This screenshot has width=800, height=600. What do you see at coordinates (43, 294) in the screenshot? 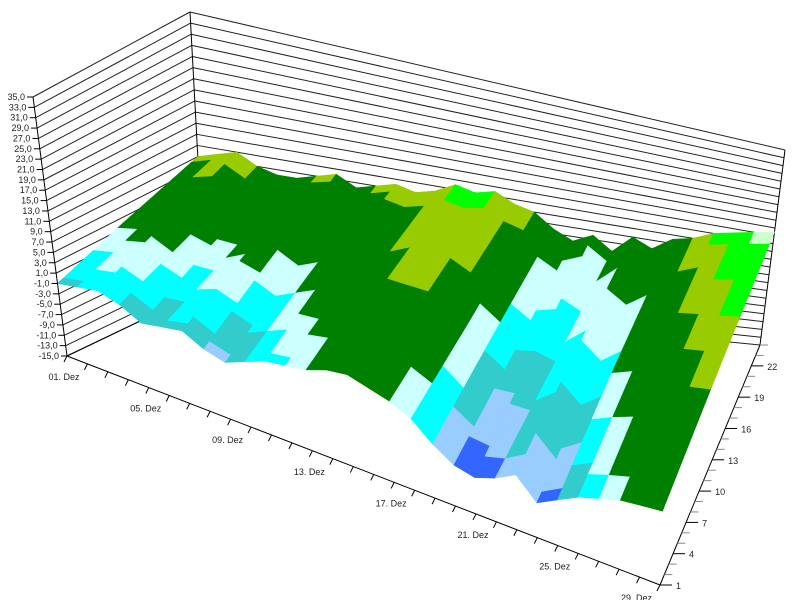
I see `z-axis-tick-label: -3,0` at bounding box center [43, 294].